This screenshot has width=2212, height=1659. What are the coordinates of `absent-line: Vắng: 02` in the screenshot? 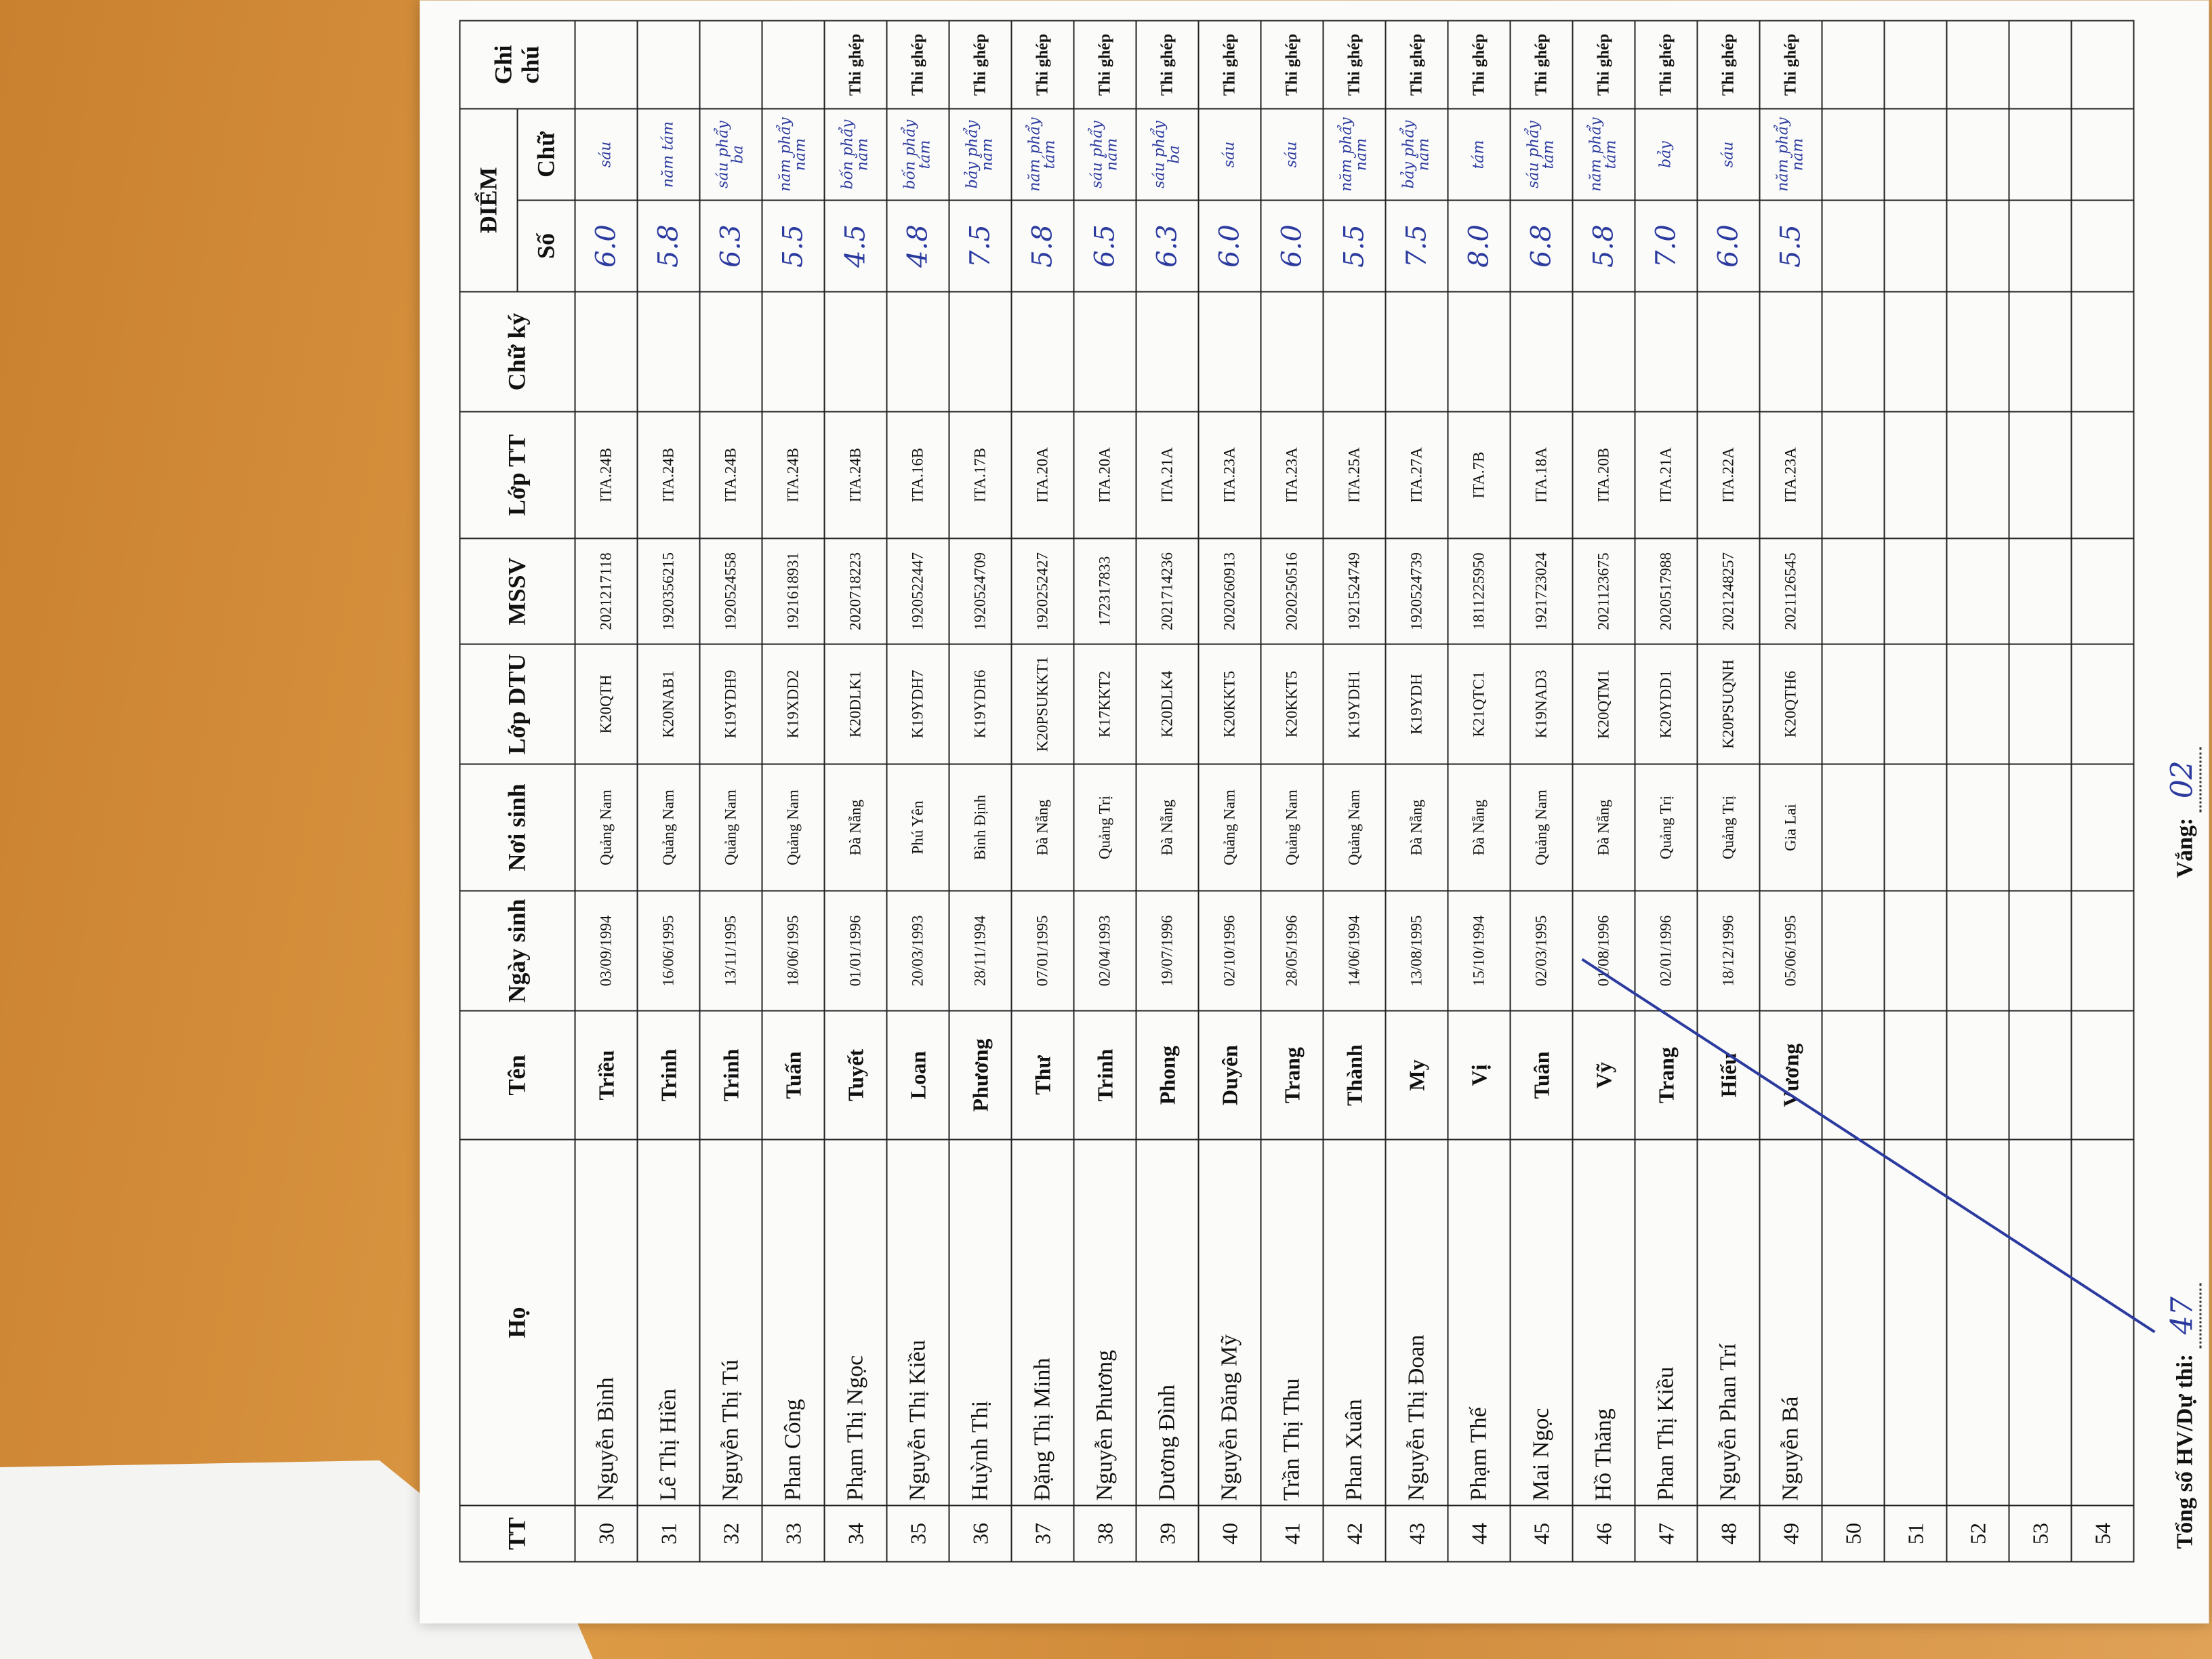 It's located at (2183, 812).